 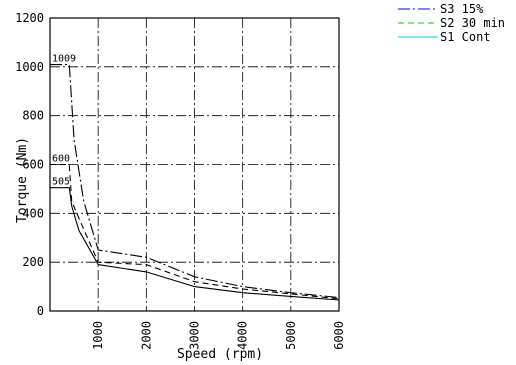 What do you see at coordinates (29, 18) in the screenshot?
I see `y-tick-label: 1200` at bounding box center [29, 18].